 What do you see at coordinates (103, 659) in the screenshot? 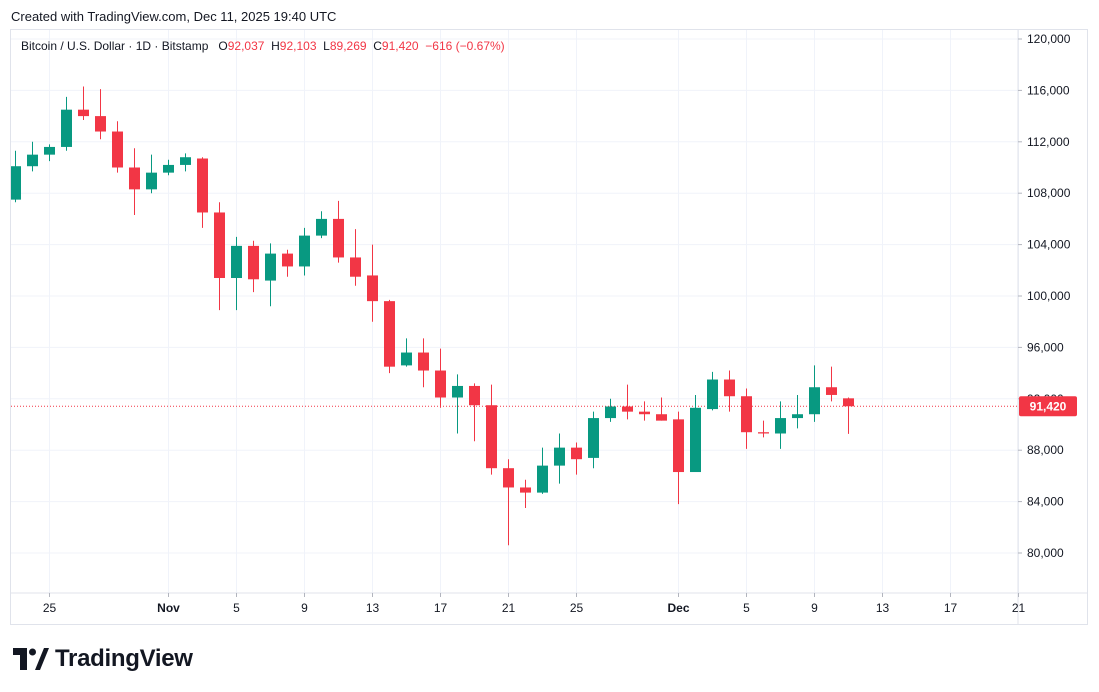
I see `tradingview-brand: TradingView` at bounding box center [103, 659].